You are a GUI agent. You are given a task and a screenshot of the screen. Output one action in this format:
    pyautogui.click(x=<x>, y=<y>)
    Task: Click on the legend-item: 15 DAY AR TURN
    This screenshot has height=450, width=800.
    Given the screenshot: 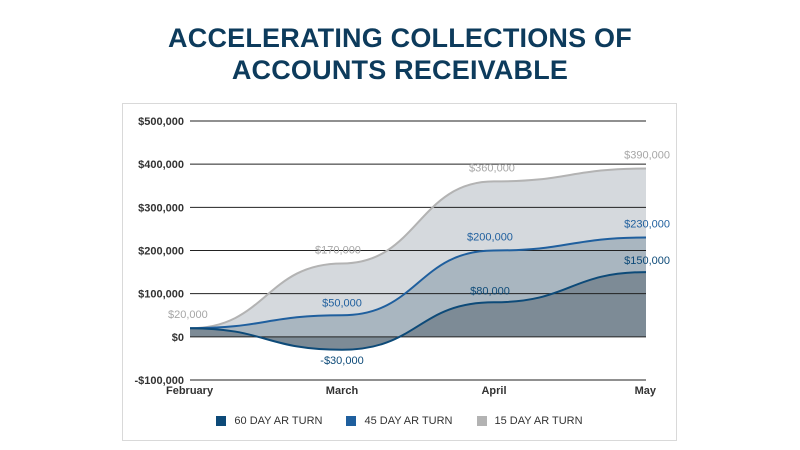 What is the action you would take?
    pyautogui.click(x=529, y=421)
    